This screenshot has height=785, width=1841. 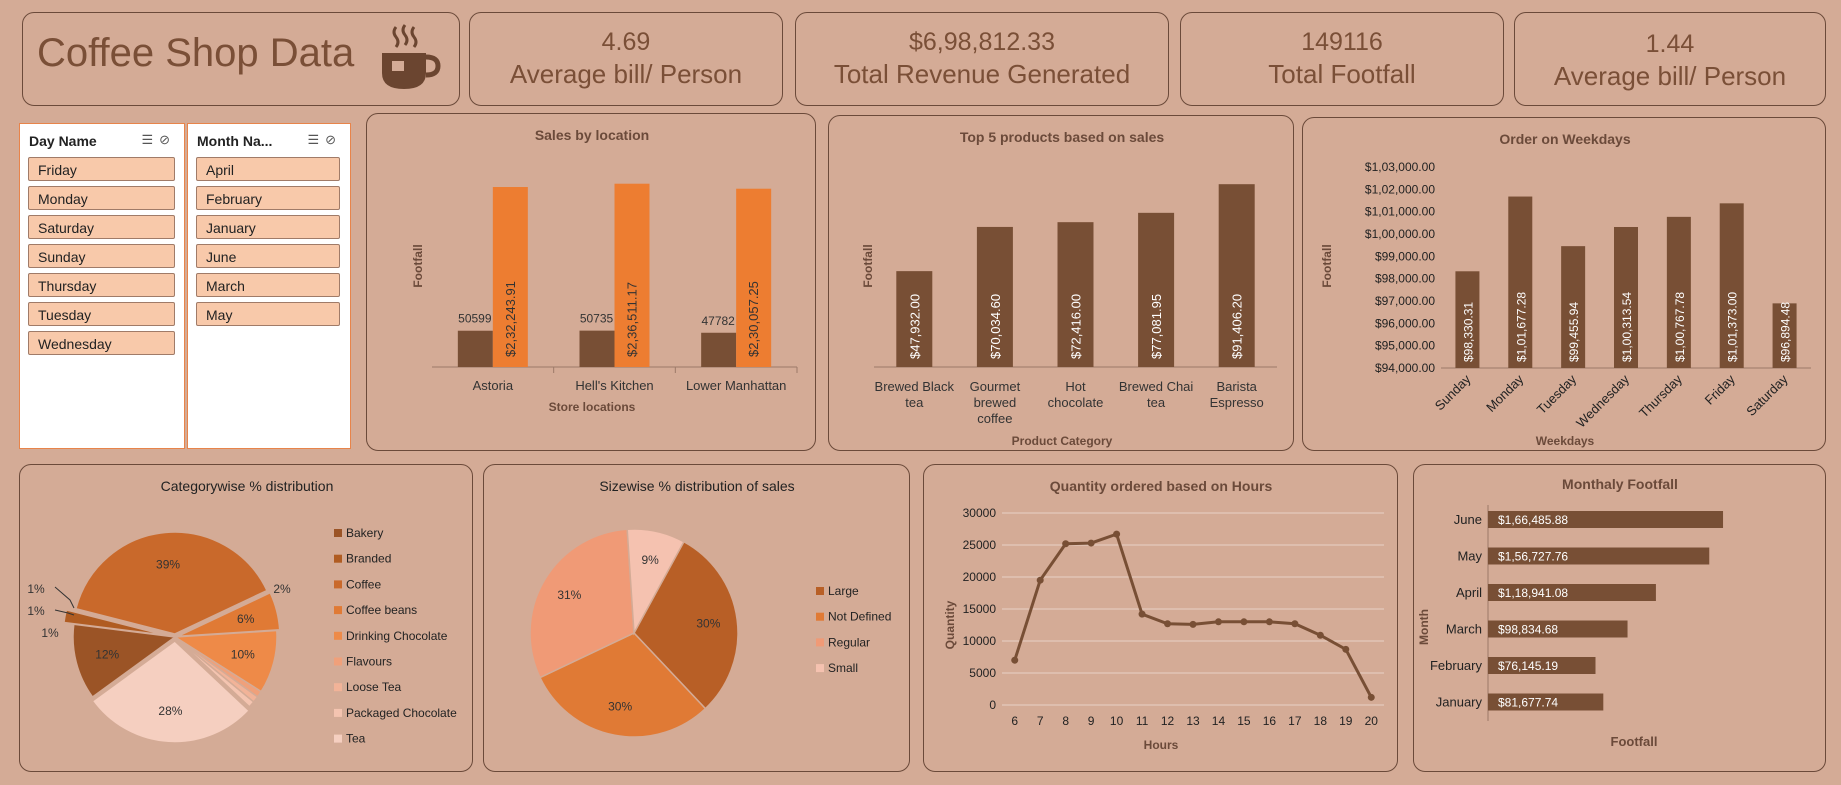 I want to click on bar-data-label: $1,00,767.78, so click(x=1680, y=327).